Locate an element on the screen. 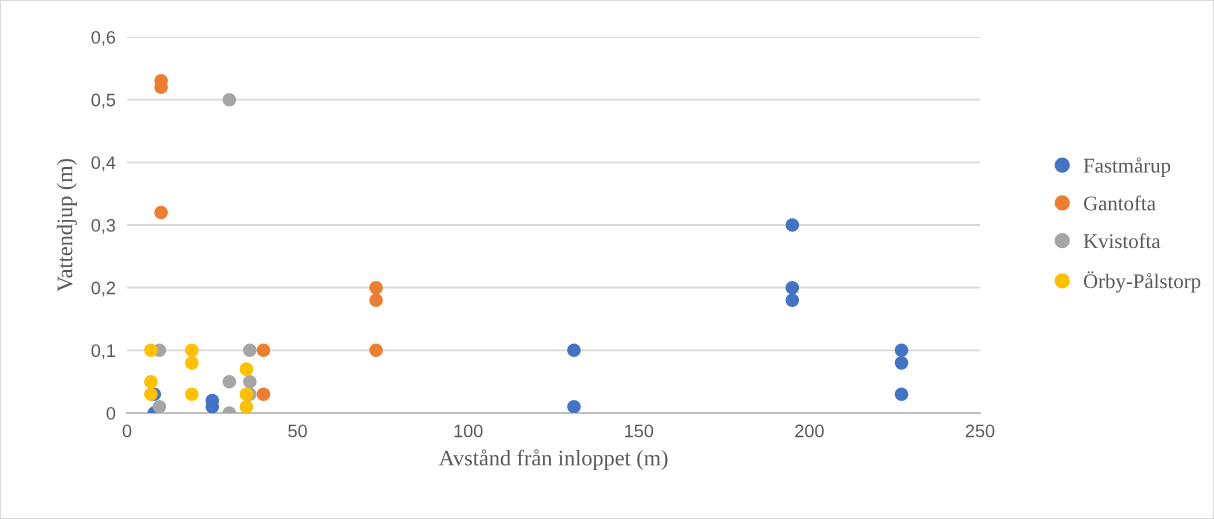 The image size is (1214, 519). x-tick-label: 250 is located at coordinates (980, 431).